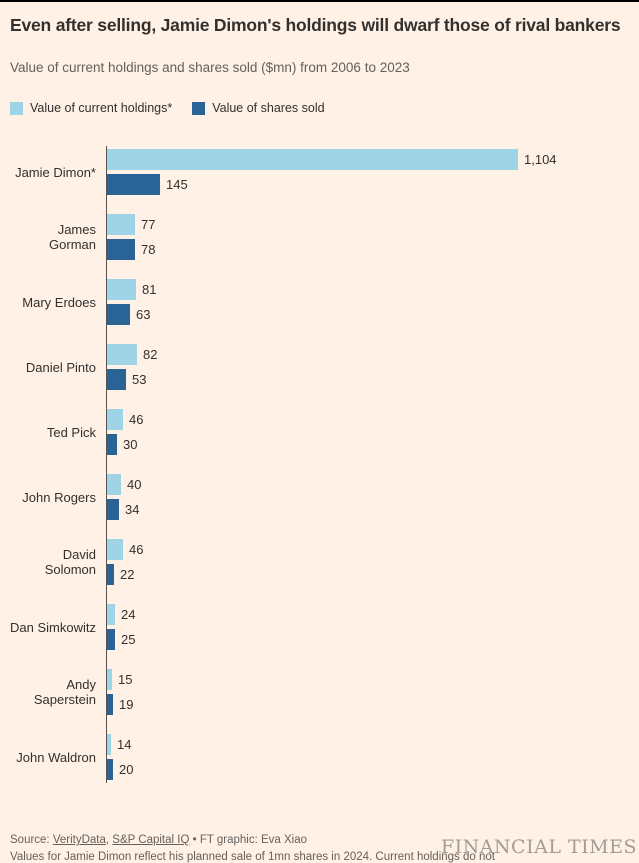 The width and height of the screenshot is (639, 863). What do you see at coordinates (71, 432) in the screenshot?
I see `category-label: Ted Pick` at bounding box center [71, 432].